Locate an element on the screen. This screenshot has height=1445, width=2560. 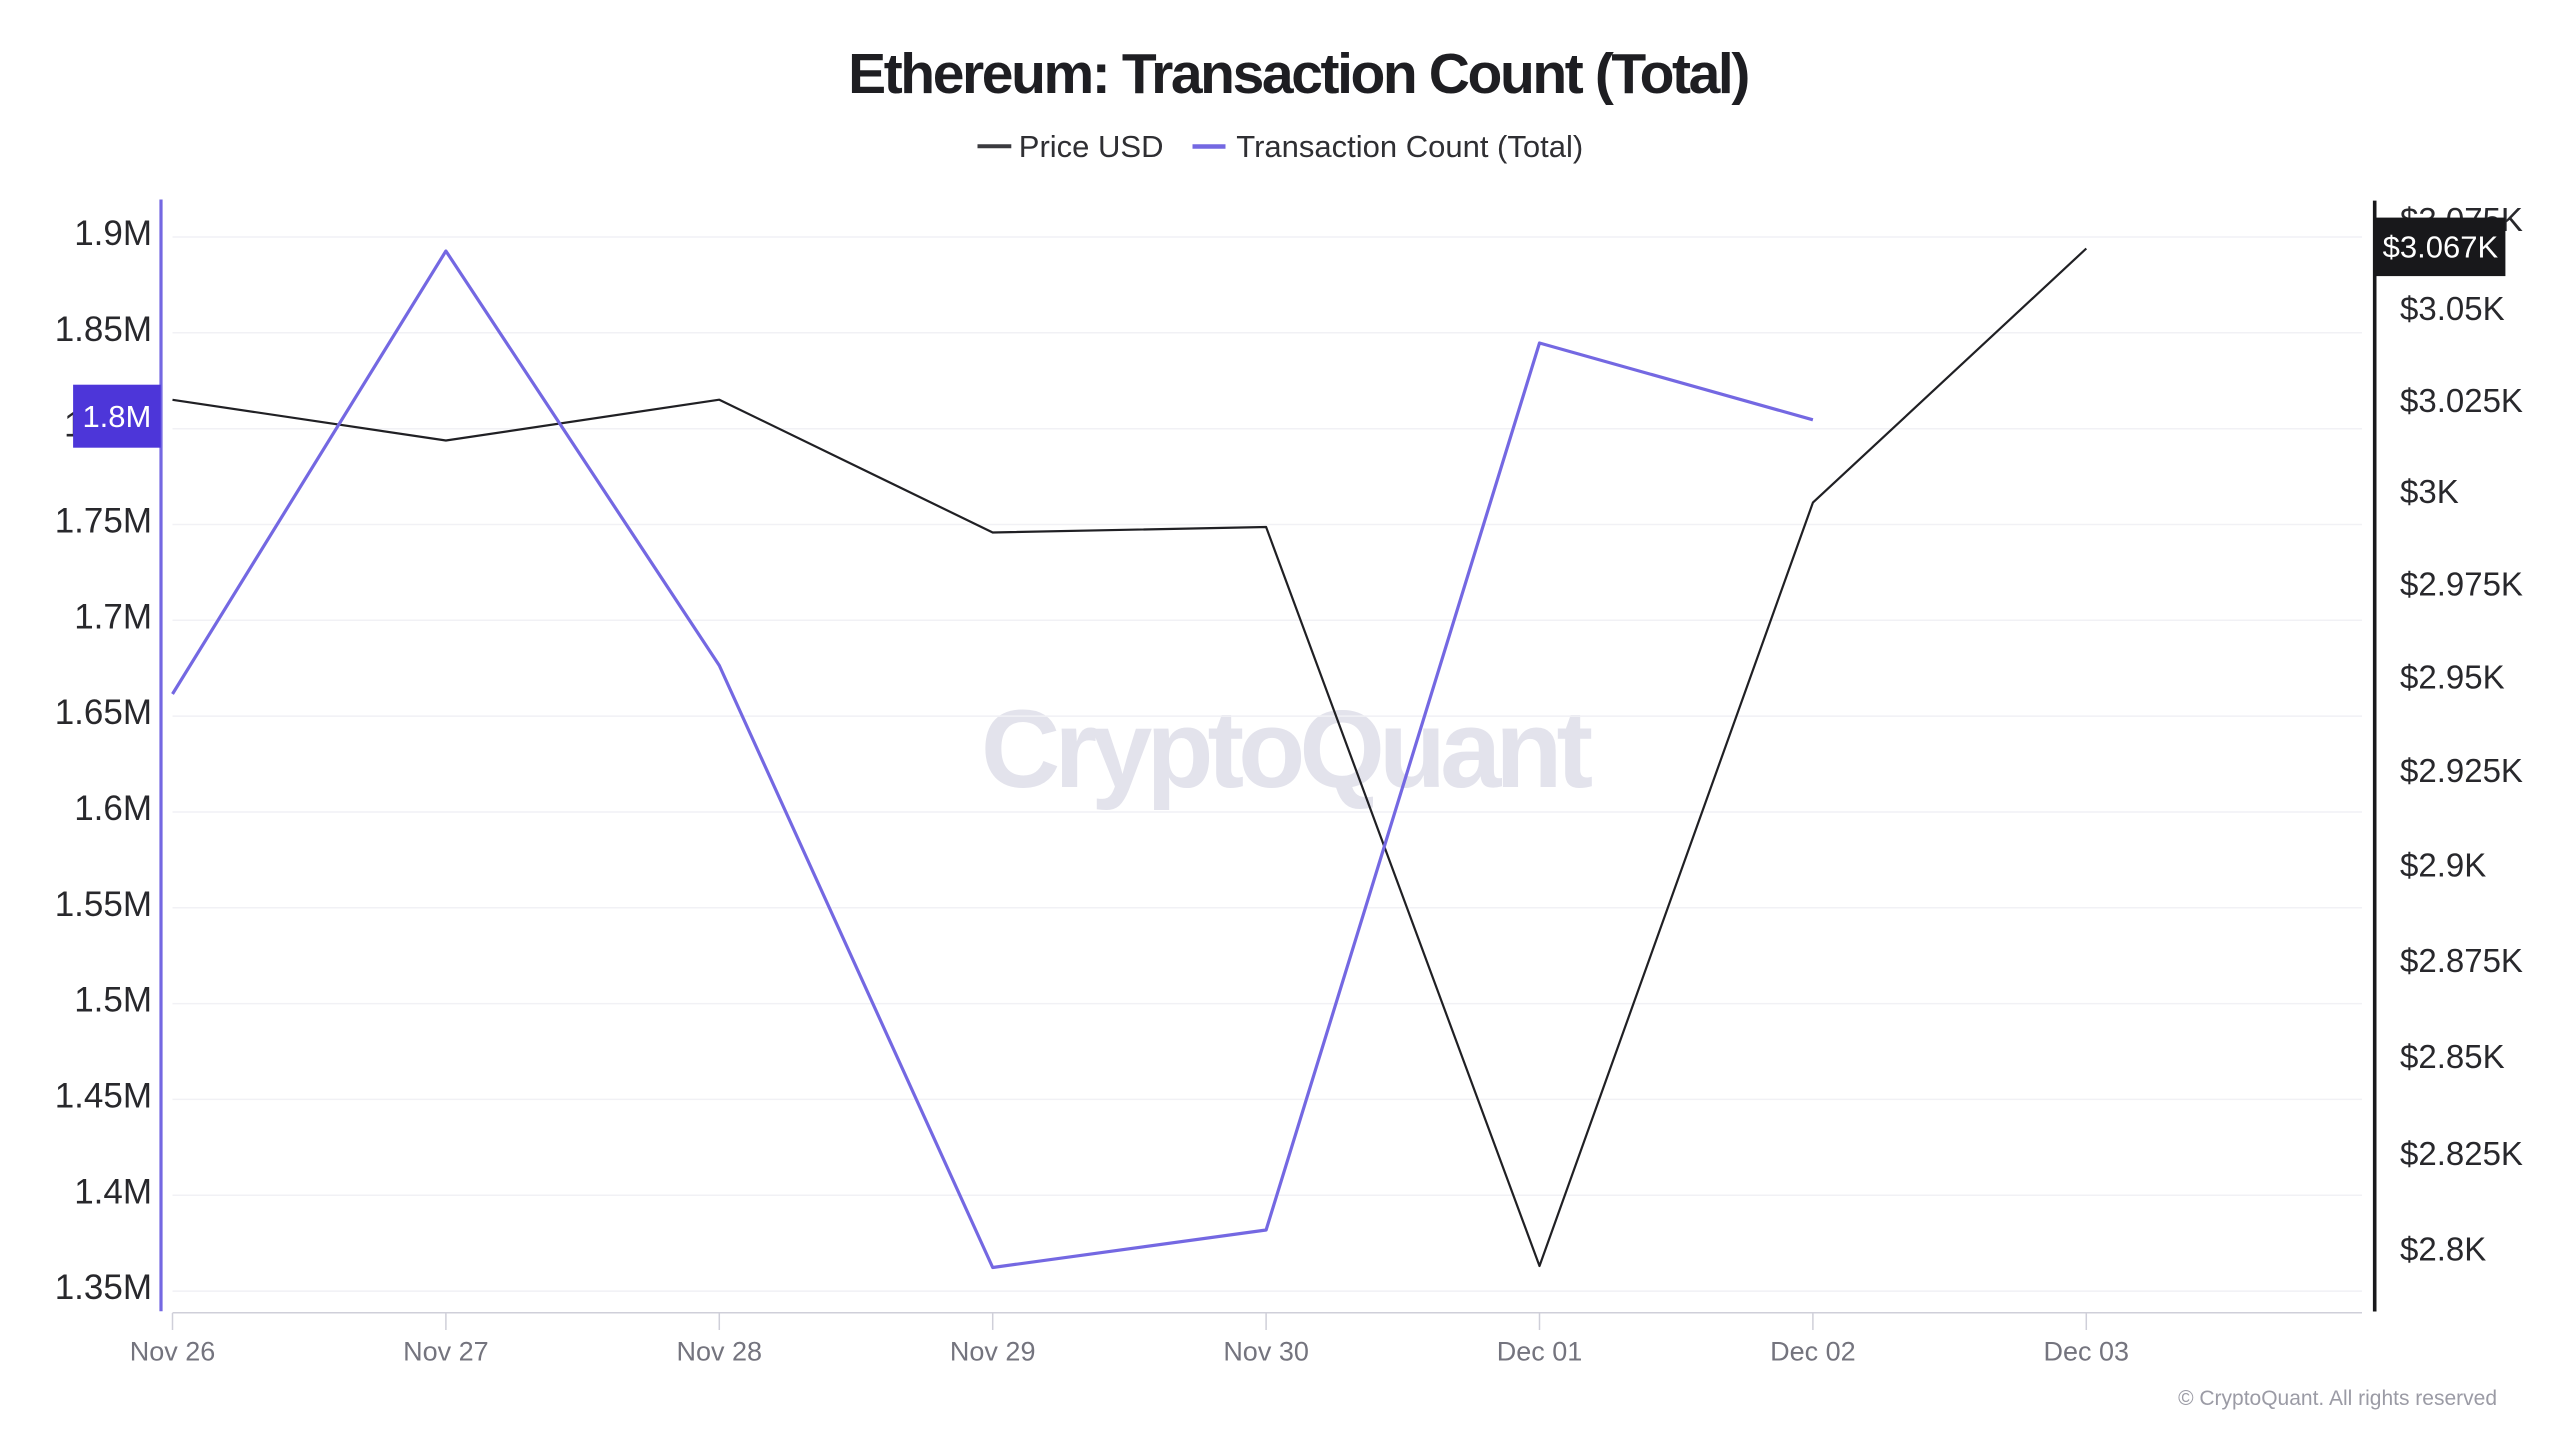
svg-text: Transaction Count (Total) is located at coordinates (1409, 146).